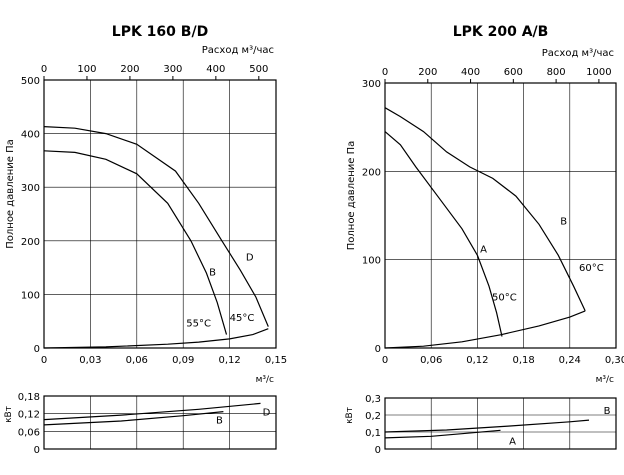 Image resolution: width=624 pixels, height=475 pixels. What do you see at coordinates (513, 72) in the screenshot?
I see `top-tick-label: 600` at bounding box center [513, 72].